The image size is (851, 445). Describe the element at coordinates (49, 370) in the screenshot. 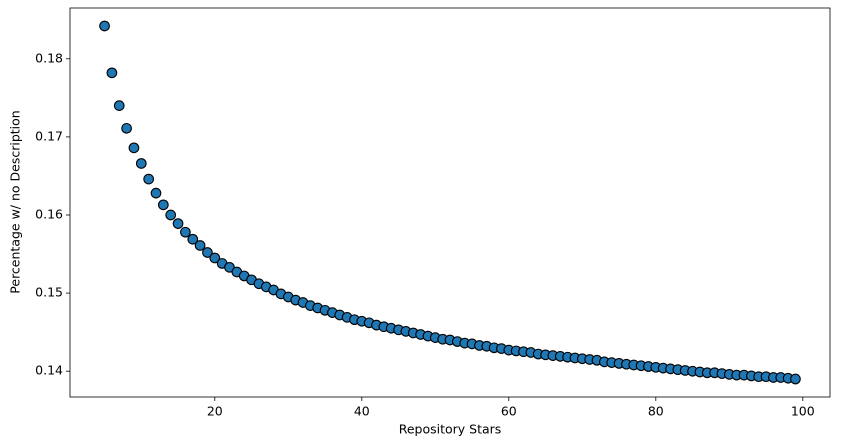

I see `y-tick-label: 0.14` at that location.